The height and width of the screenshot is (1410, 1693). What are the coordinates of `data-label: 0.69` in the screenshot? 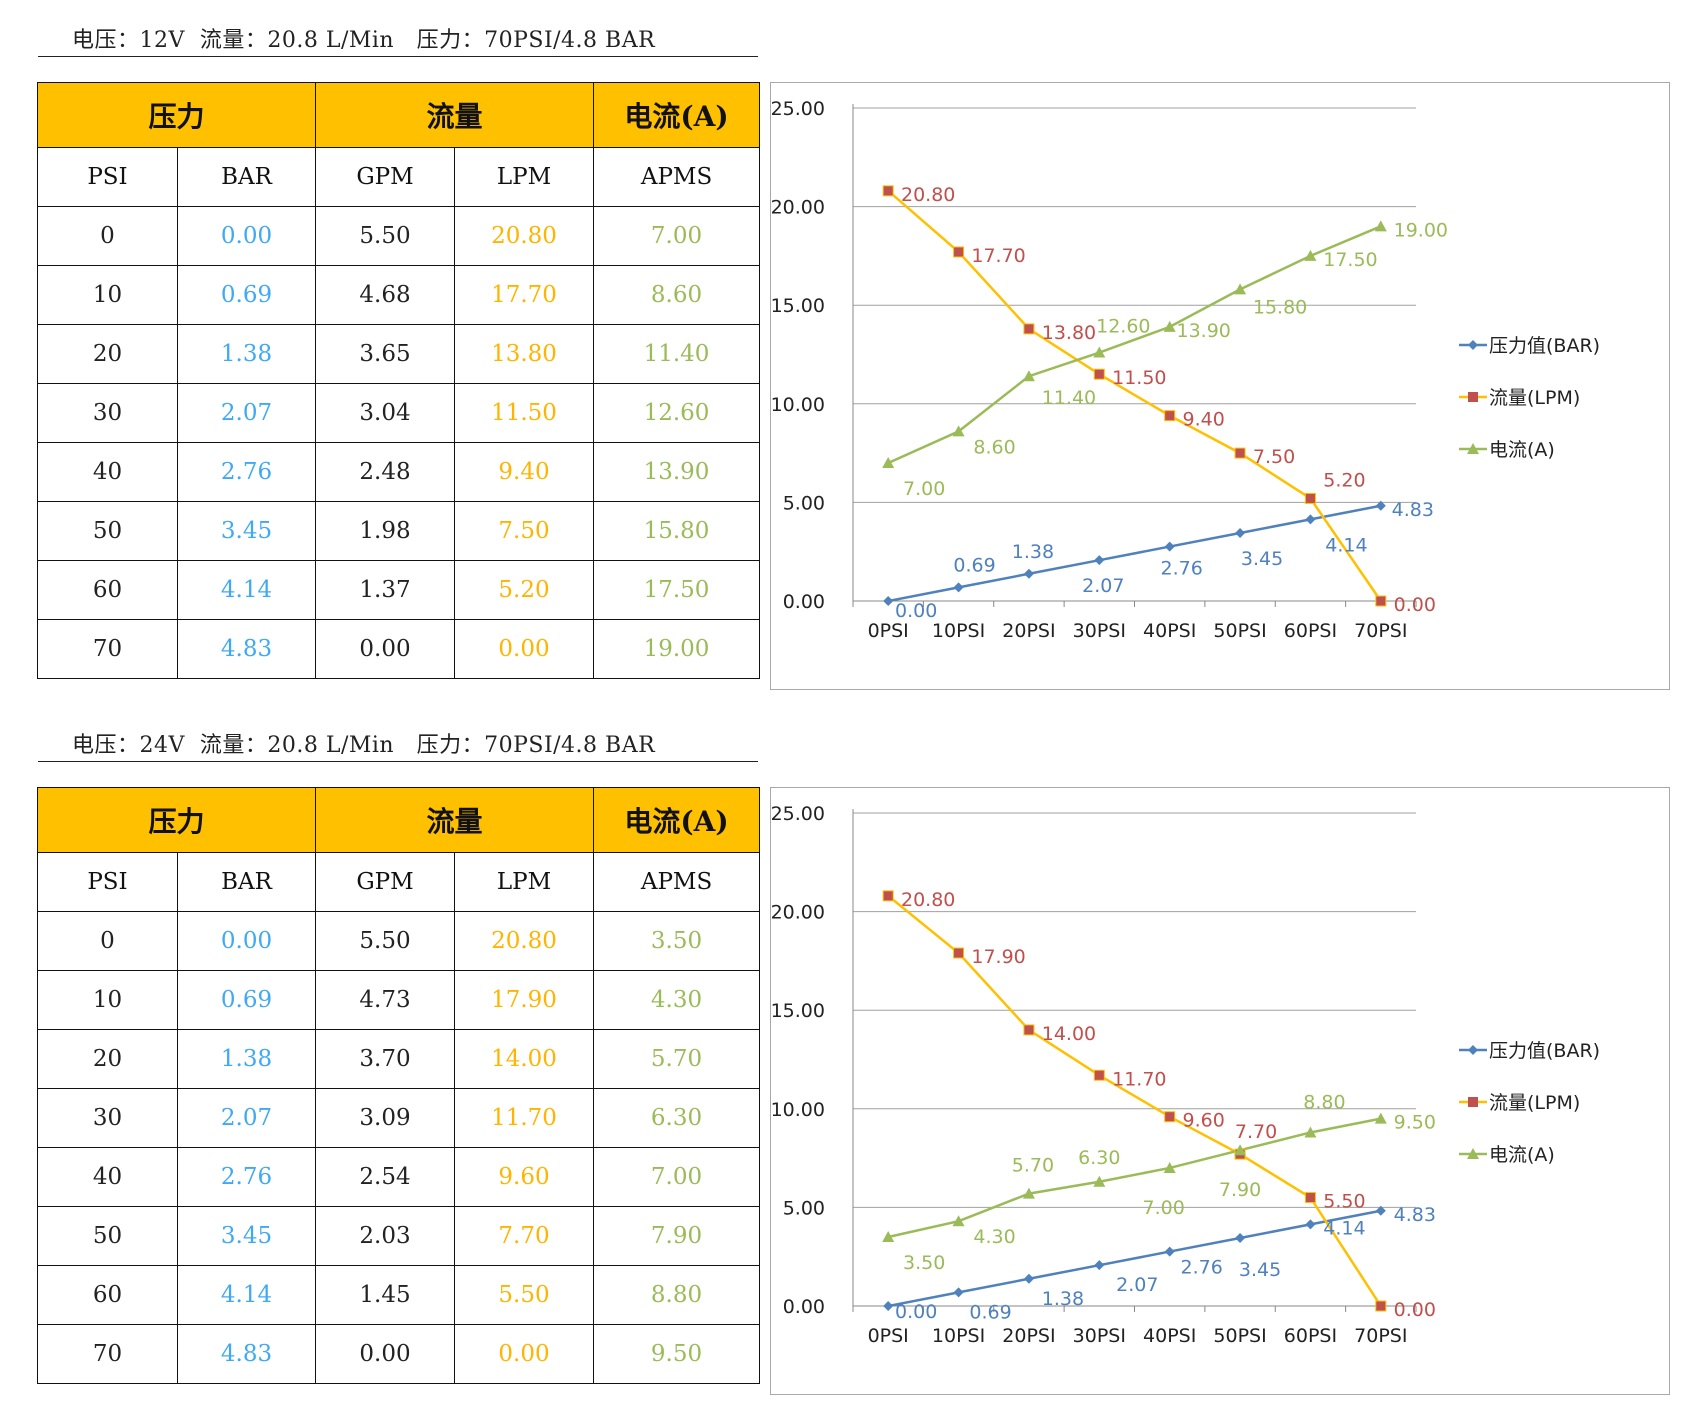 It's located at (990, 1312).